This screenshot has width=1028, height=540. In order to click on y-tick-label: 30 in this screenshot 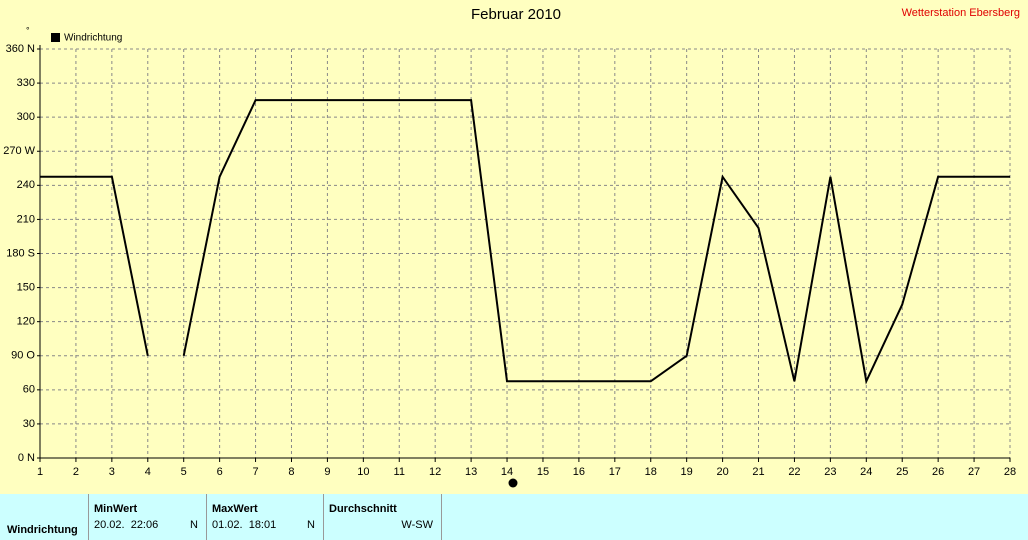, I will do `click(29, 424)`.